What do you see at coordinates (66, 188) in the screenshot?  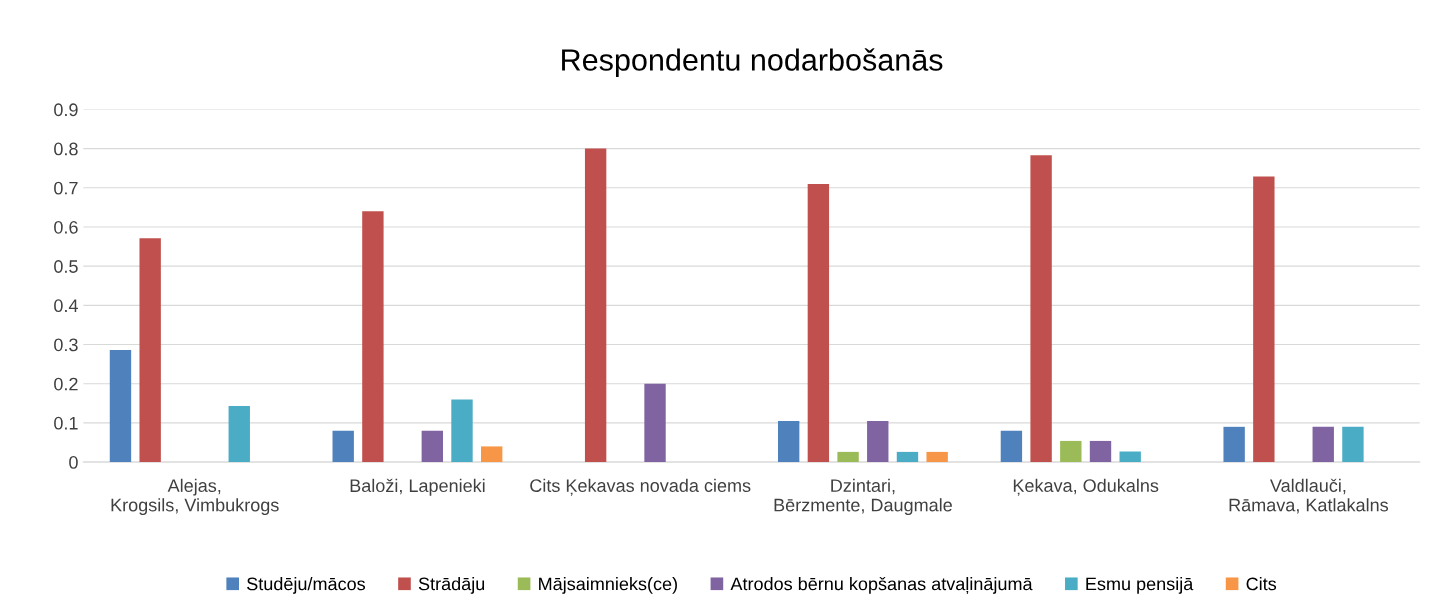 I see `y-tick-label: 0.7` at bounding box center [66, 188].